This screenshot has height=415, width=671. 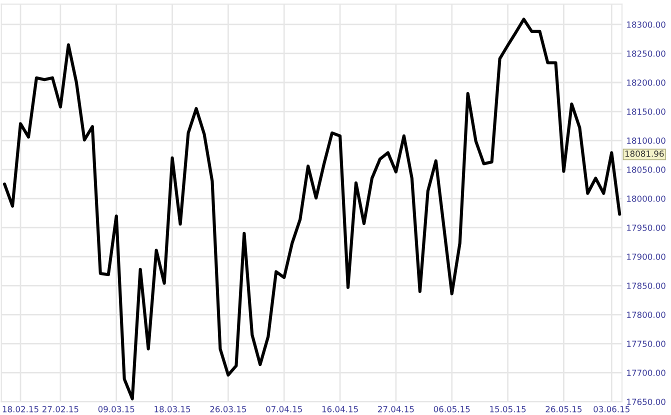 What do you see at coordinates (646, 315) in the screenshot?
I see `y-tick-label: 17800.00` at bounding box center [646, 315].